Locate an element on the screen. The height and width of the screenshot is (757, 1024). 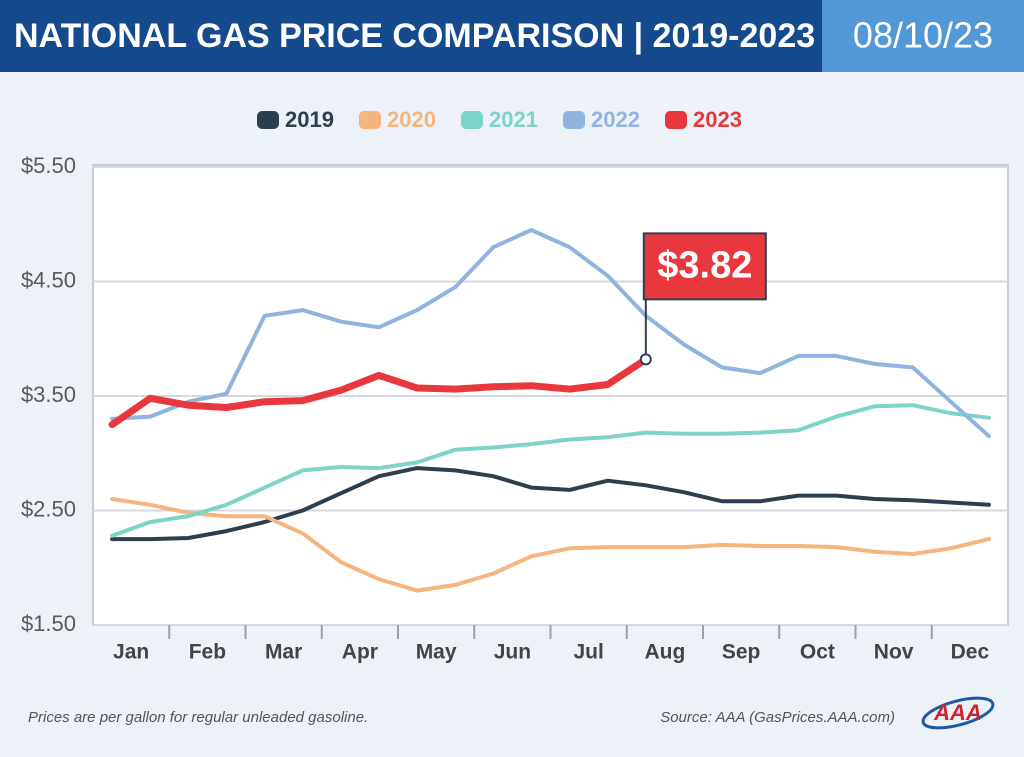
legend-label: 2019 is located at coordinates (309, 119).